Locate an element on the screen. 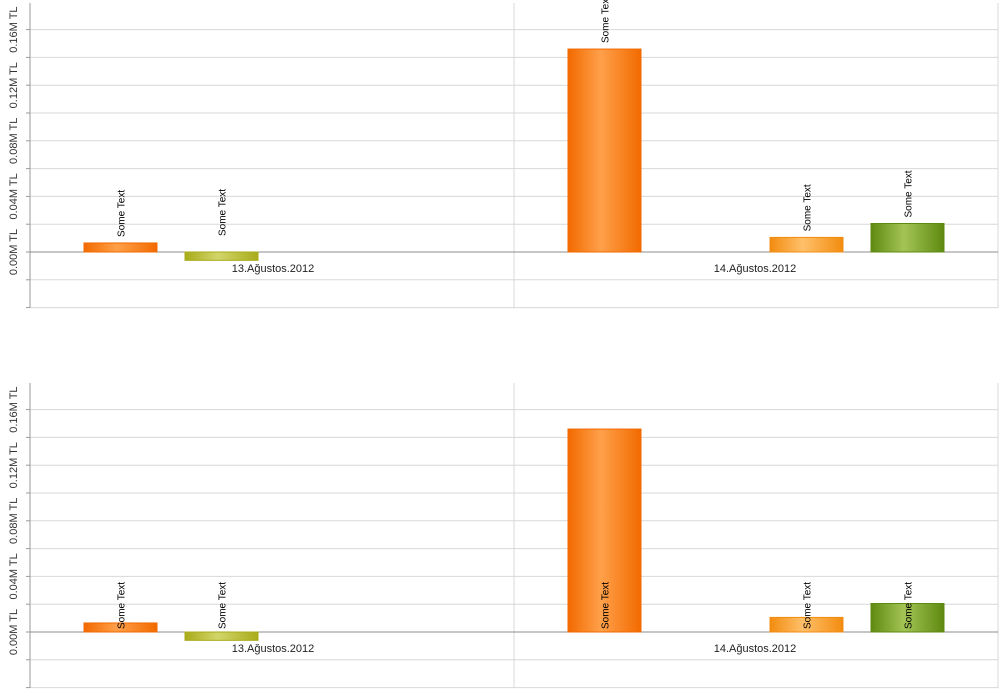 This screenshot has width=1005, height=700. top-category-label: 13.Ağustos.2012 is located at coordinates (273, 269).